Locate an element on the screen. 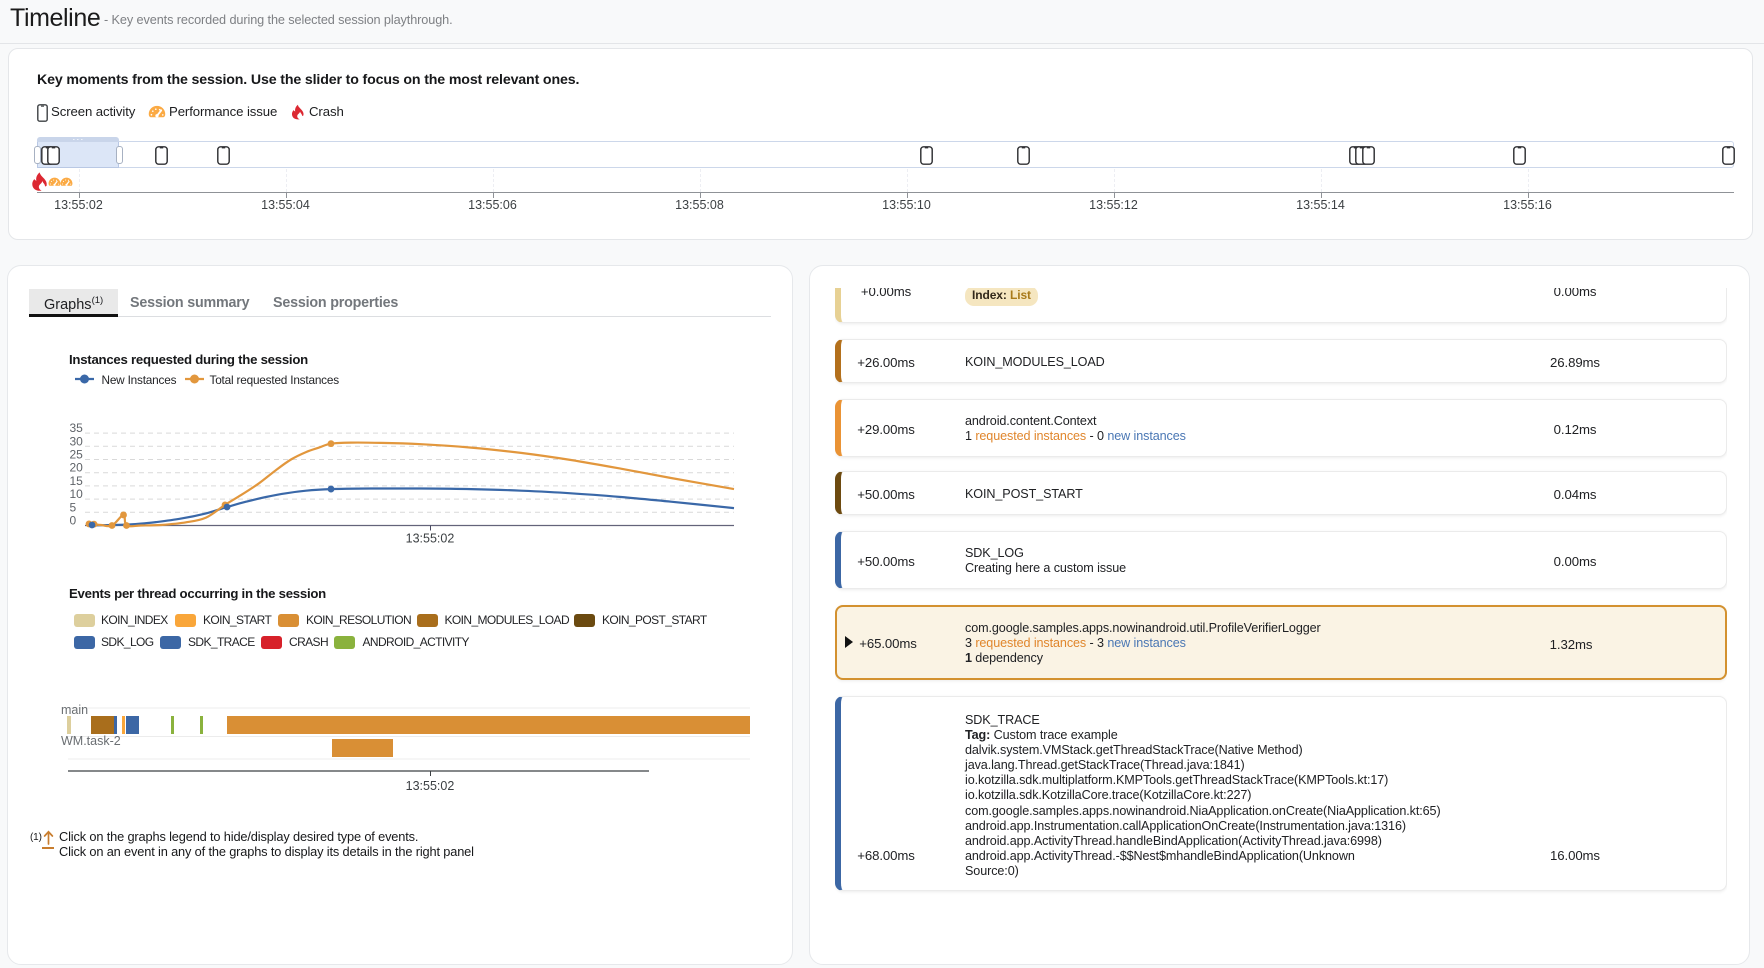  svg-text: 5 is located at coordinates (73, 507).